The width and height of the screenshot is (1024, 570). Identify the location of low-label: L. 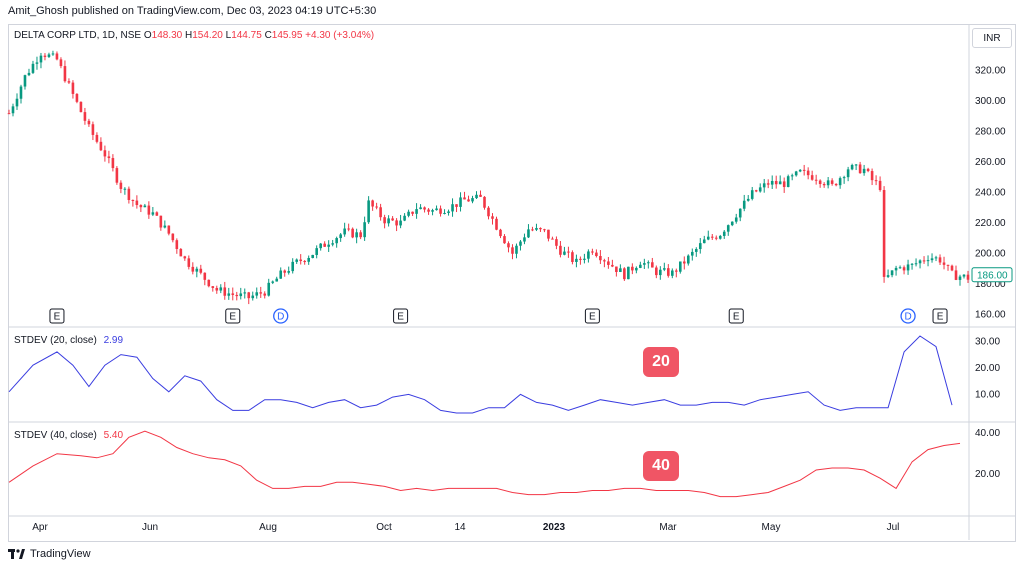
(228, 35).